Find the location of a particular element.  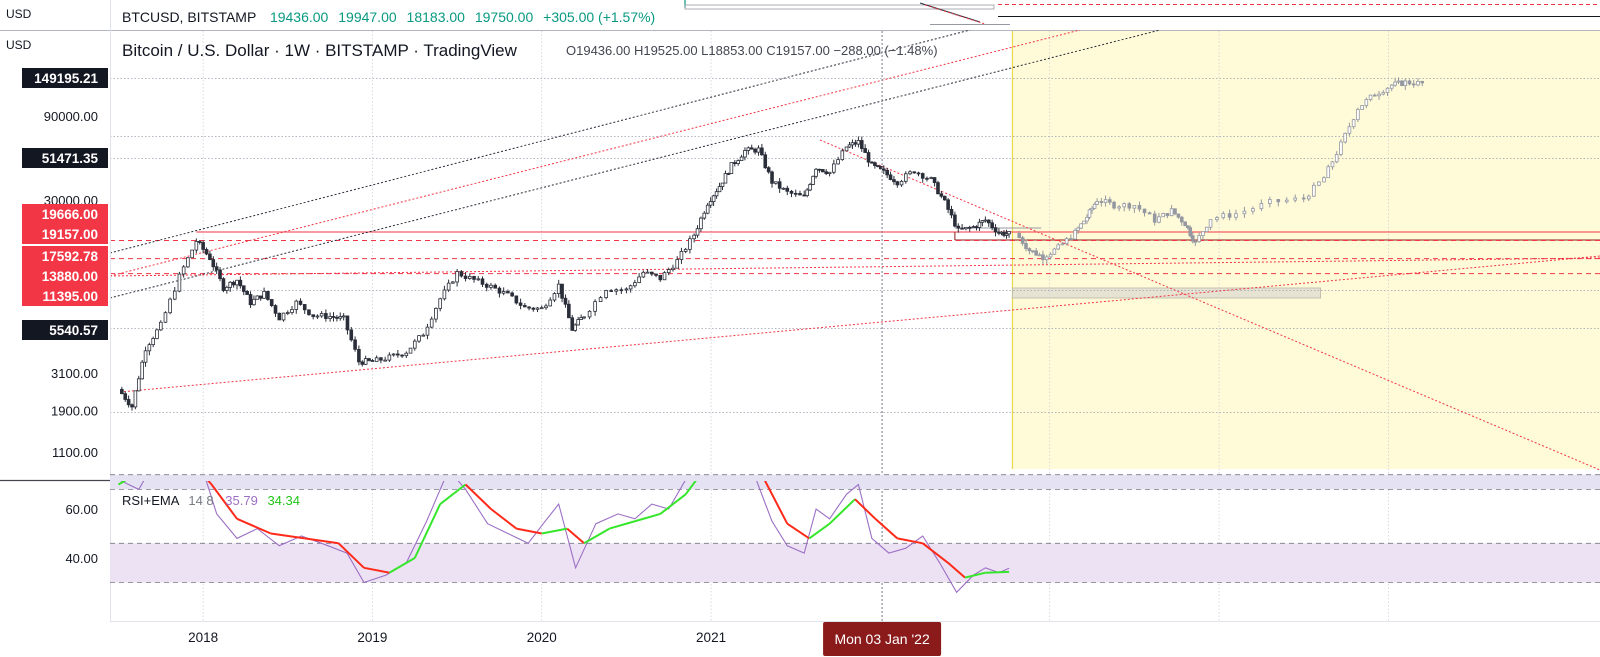

time-axis: 2018 2019 2020 2021 Mon 03 Jan '22 is located at coordinates (800, 639).